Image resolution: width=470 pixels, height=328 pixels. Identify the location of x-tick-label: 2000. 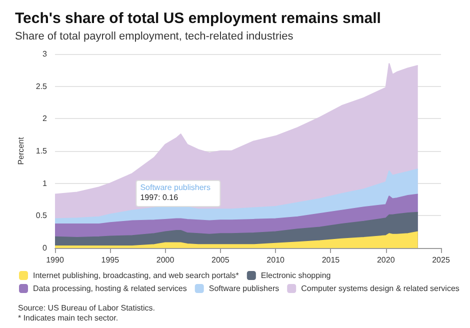
(165, 260).